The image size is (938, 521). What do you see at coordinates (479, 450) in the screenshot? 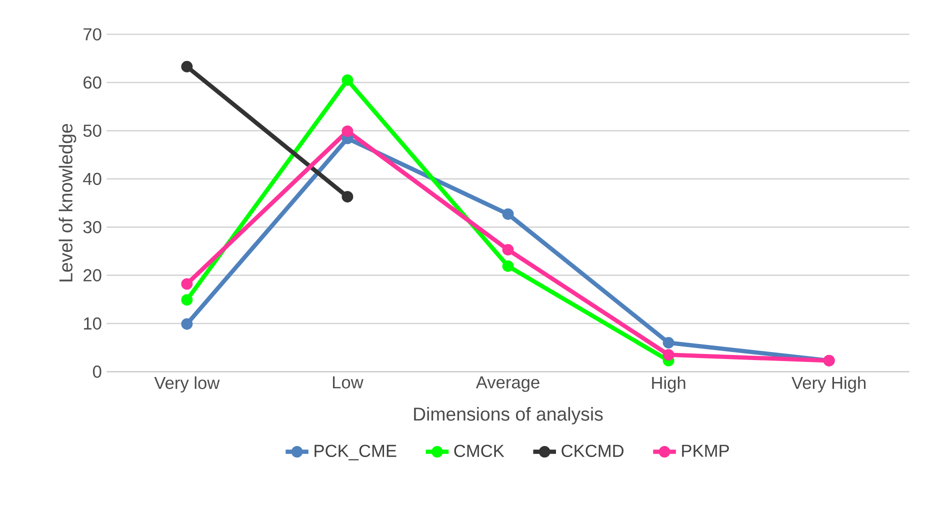
I see `legend-label: CMCK` at bounding box center [479, 450].